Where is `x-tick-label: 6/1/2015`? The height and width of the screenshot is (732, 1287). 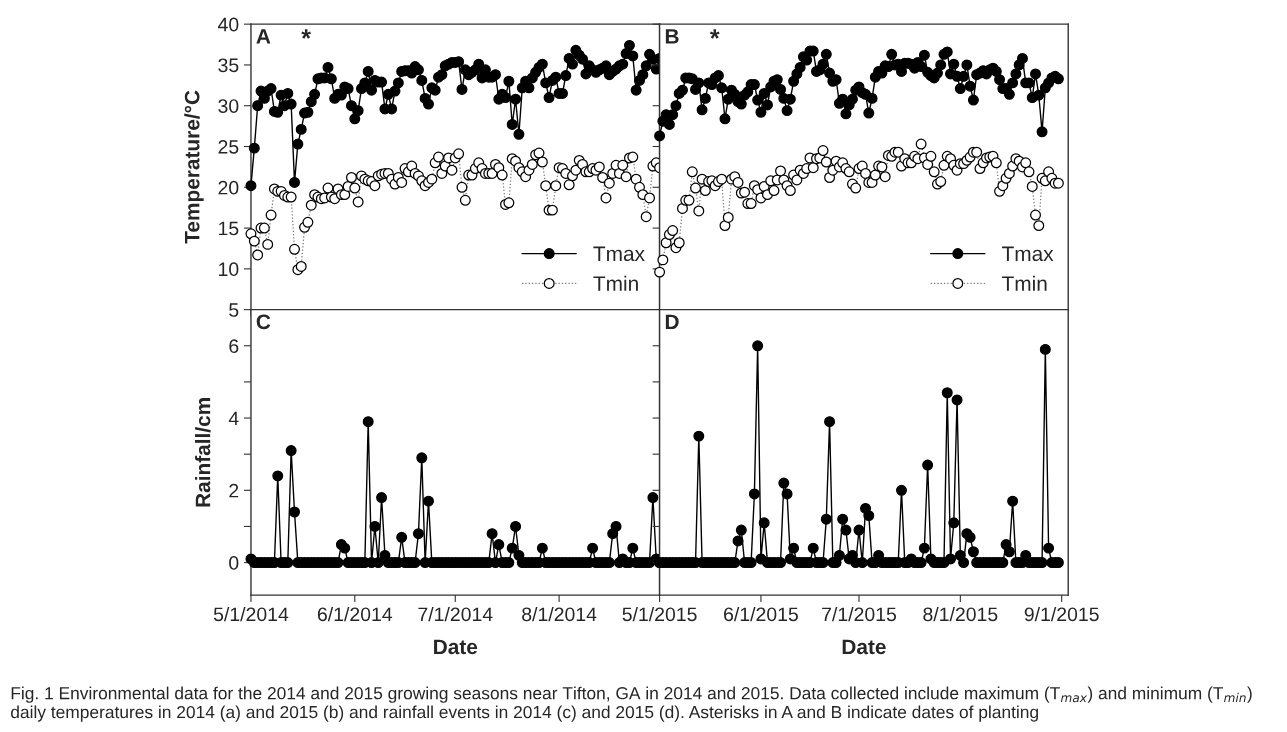
x-tick-label: 6/1/2015 is located at coordinates (761, 614).